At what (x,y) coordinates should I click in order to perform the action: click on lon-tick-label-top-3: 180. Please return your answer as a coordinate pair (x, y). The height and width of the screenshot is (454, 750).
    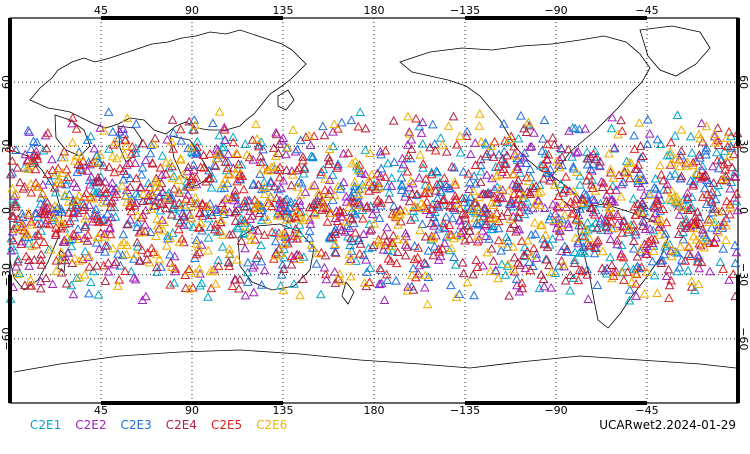
    Looking at the image, I should click on (374, 10).